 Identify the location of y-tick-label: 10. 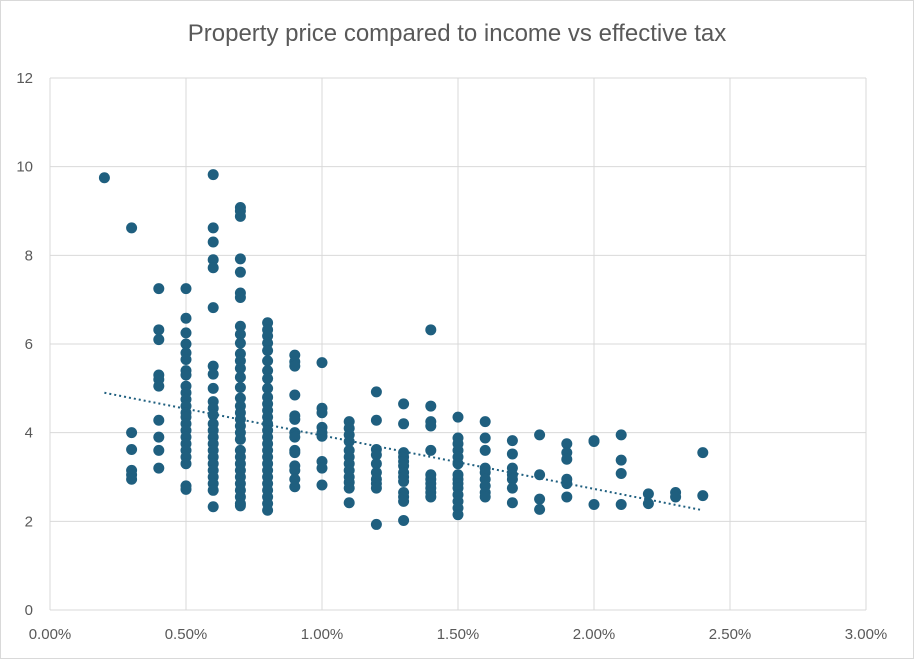
(24, 167).